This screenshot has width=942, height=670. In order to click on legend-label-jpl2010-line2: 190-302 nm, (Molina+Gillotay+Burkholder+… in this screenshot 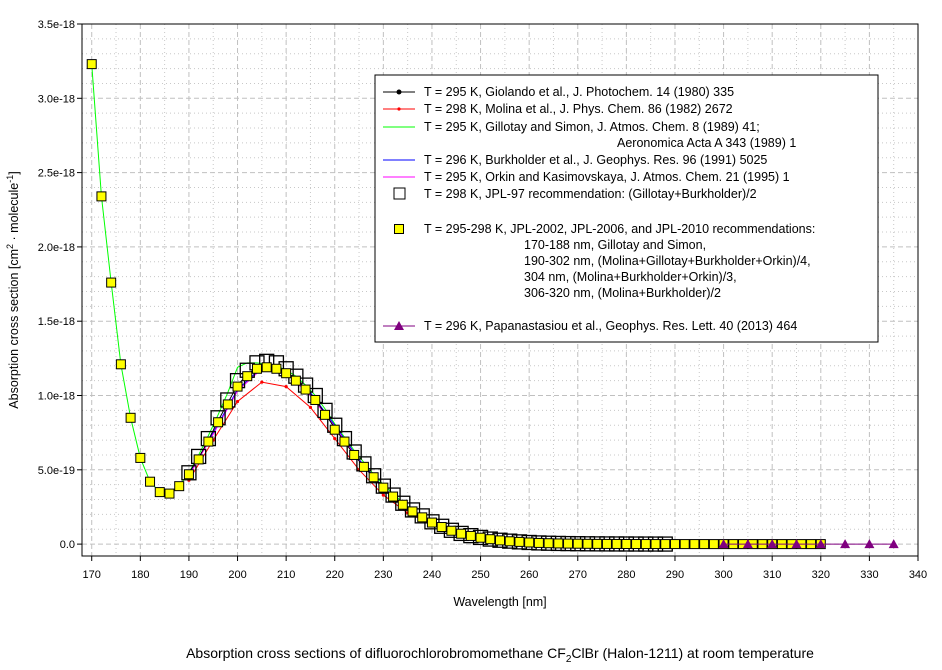, I will do `click(667, 261)`.